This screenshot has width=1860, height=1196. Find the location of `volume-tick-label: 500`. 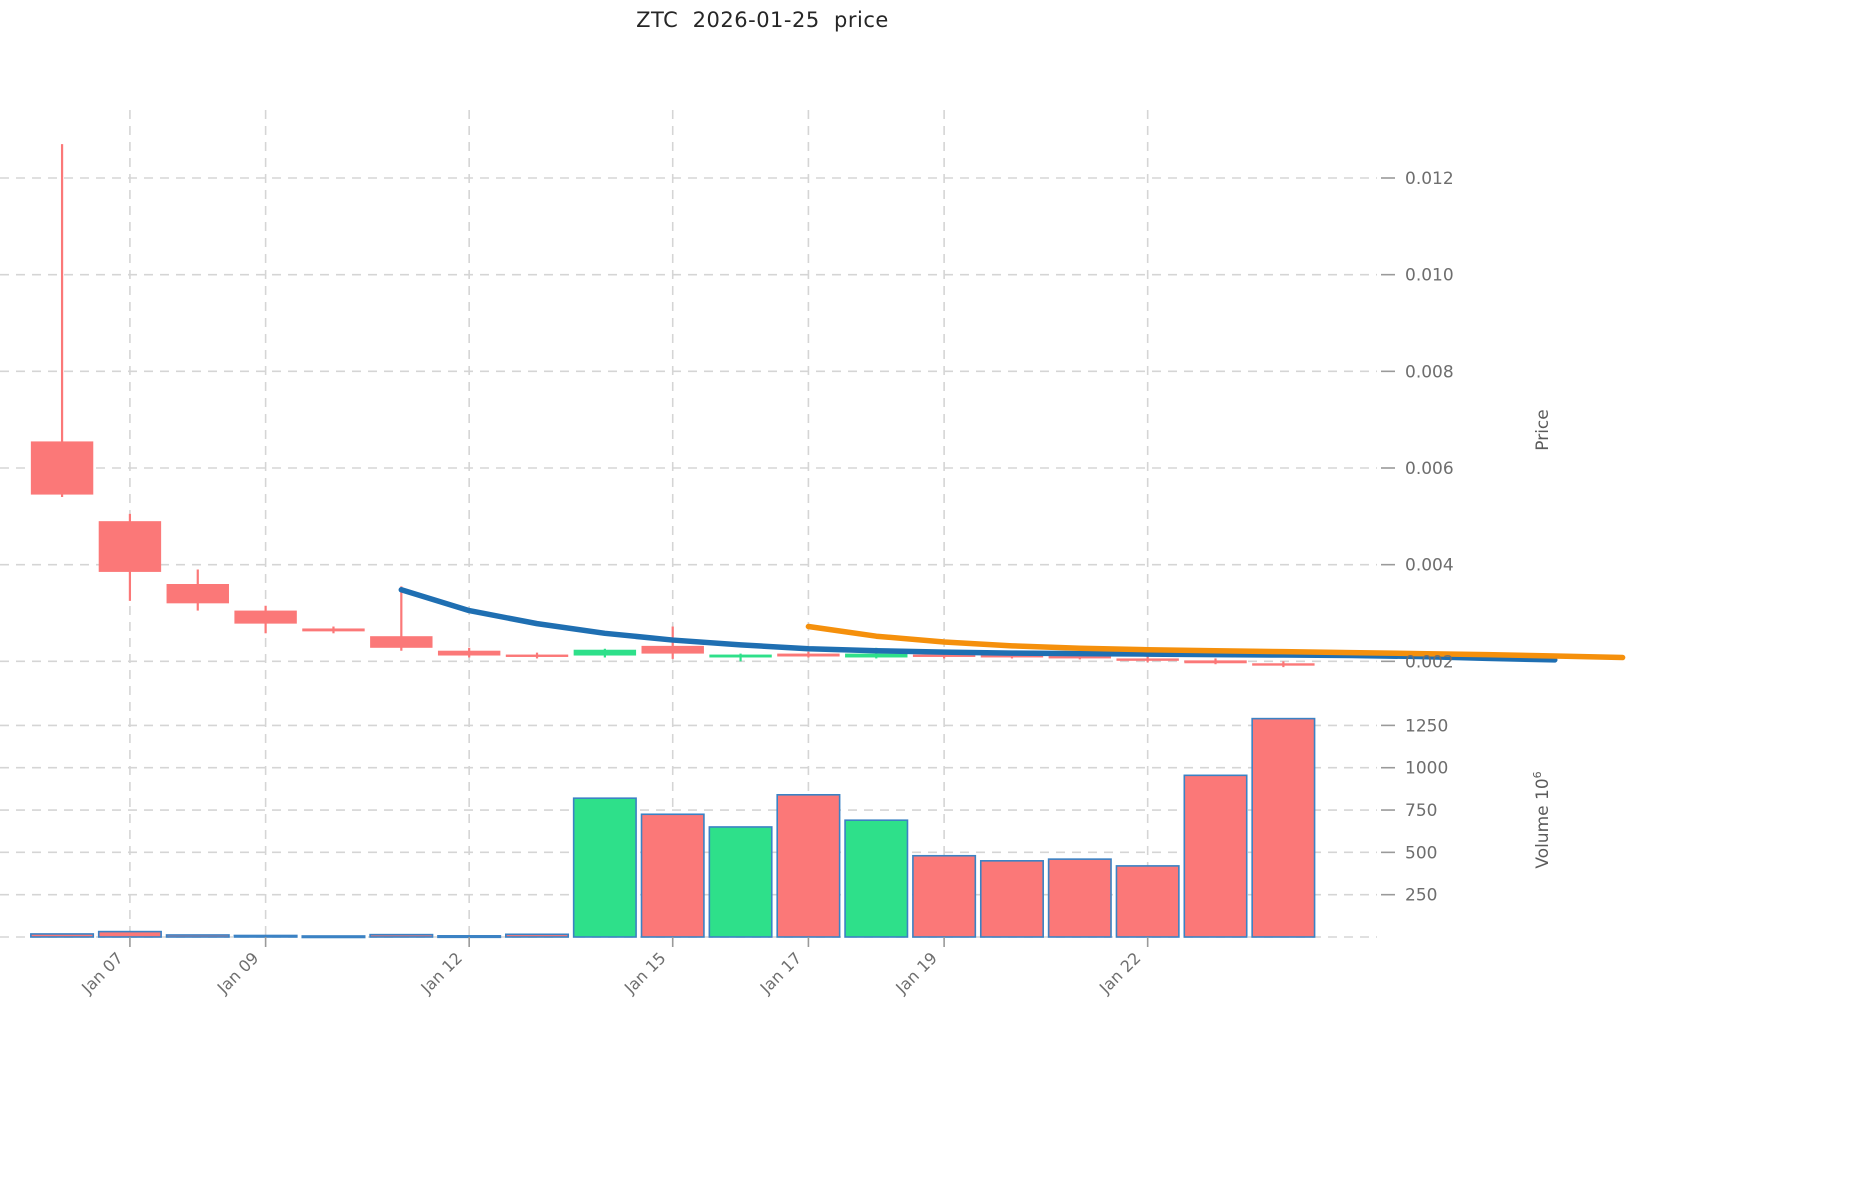

volume-tick-label: 500 is located at coordinates (1421, 853).